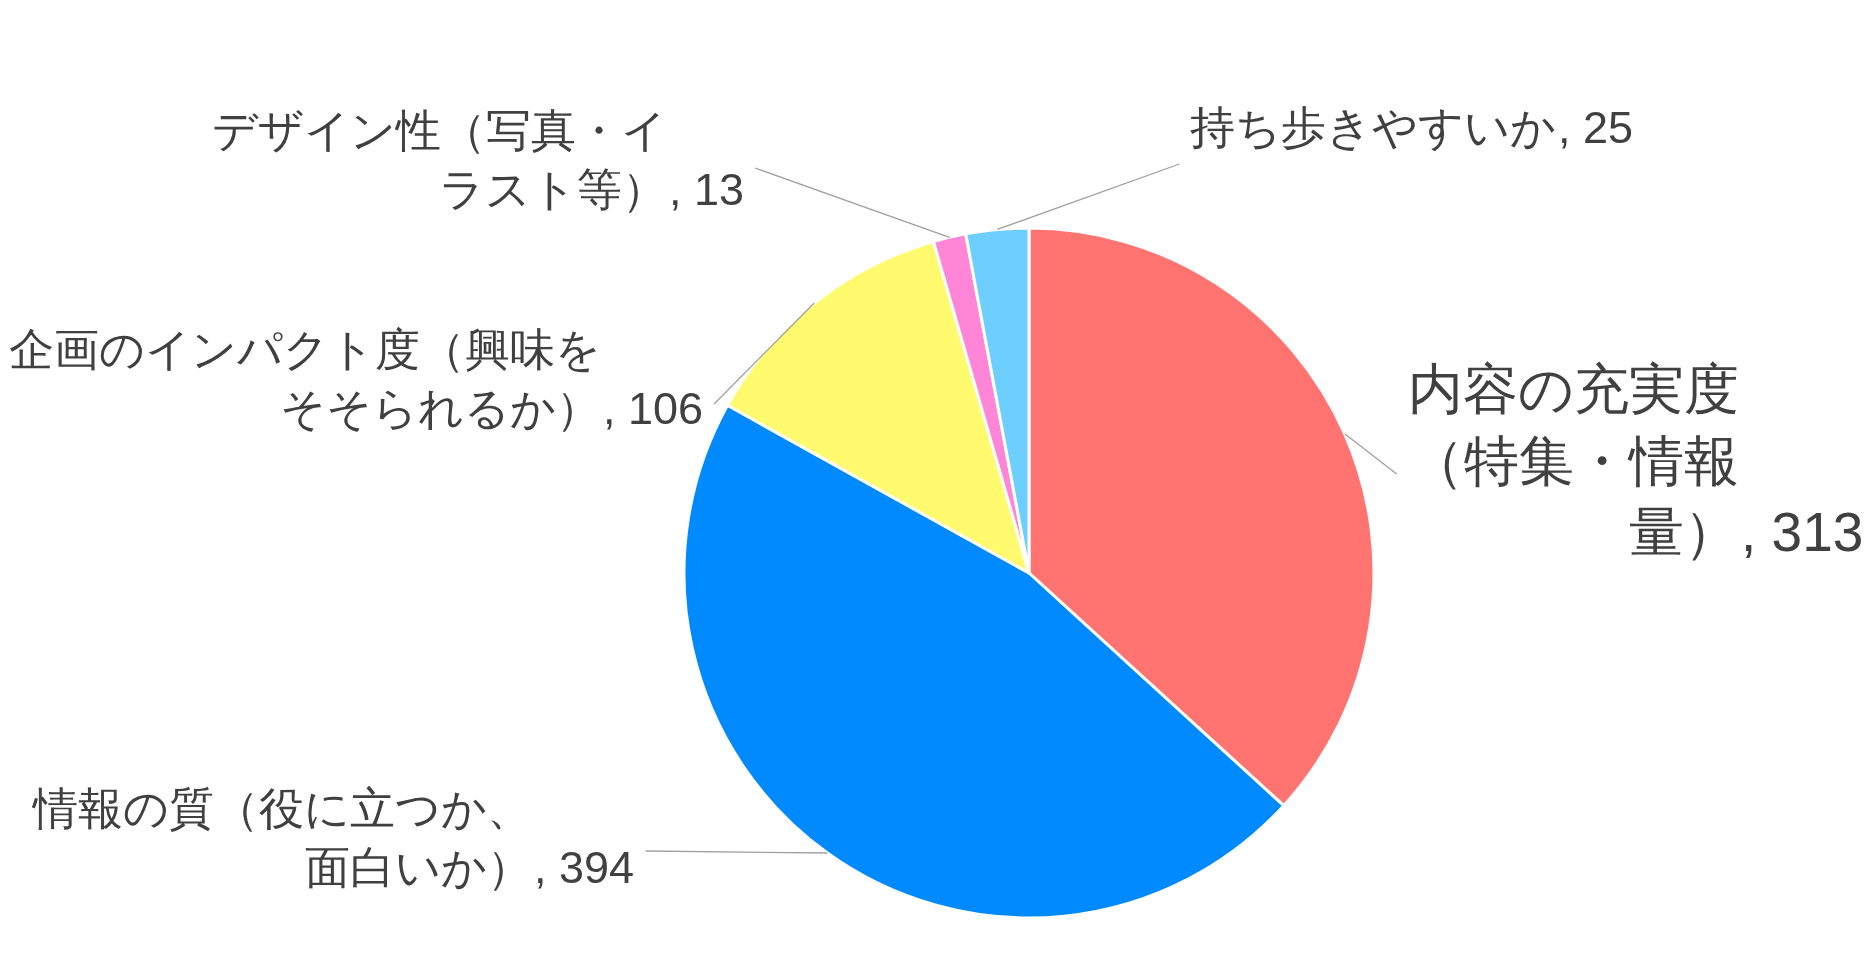 This screenshot has height=965, width=1872. I want to click on data-label: , 106, so click(653, 408).